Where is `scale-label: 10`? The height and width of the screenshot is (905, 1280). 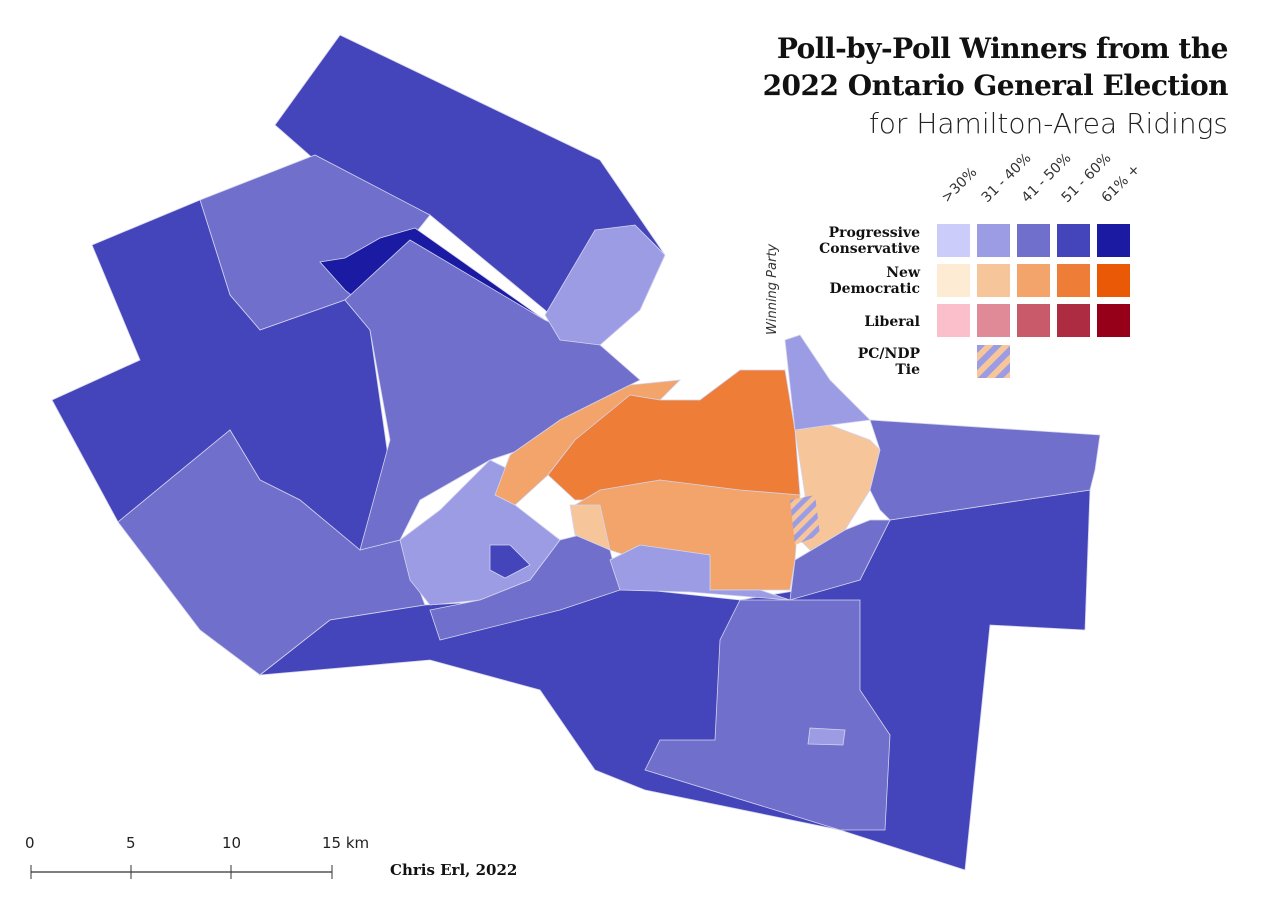 scale-label: 10 is located at coordinates (232, 843).